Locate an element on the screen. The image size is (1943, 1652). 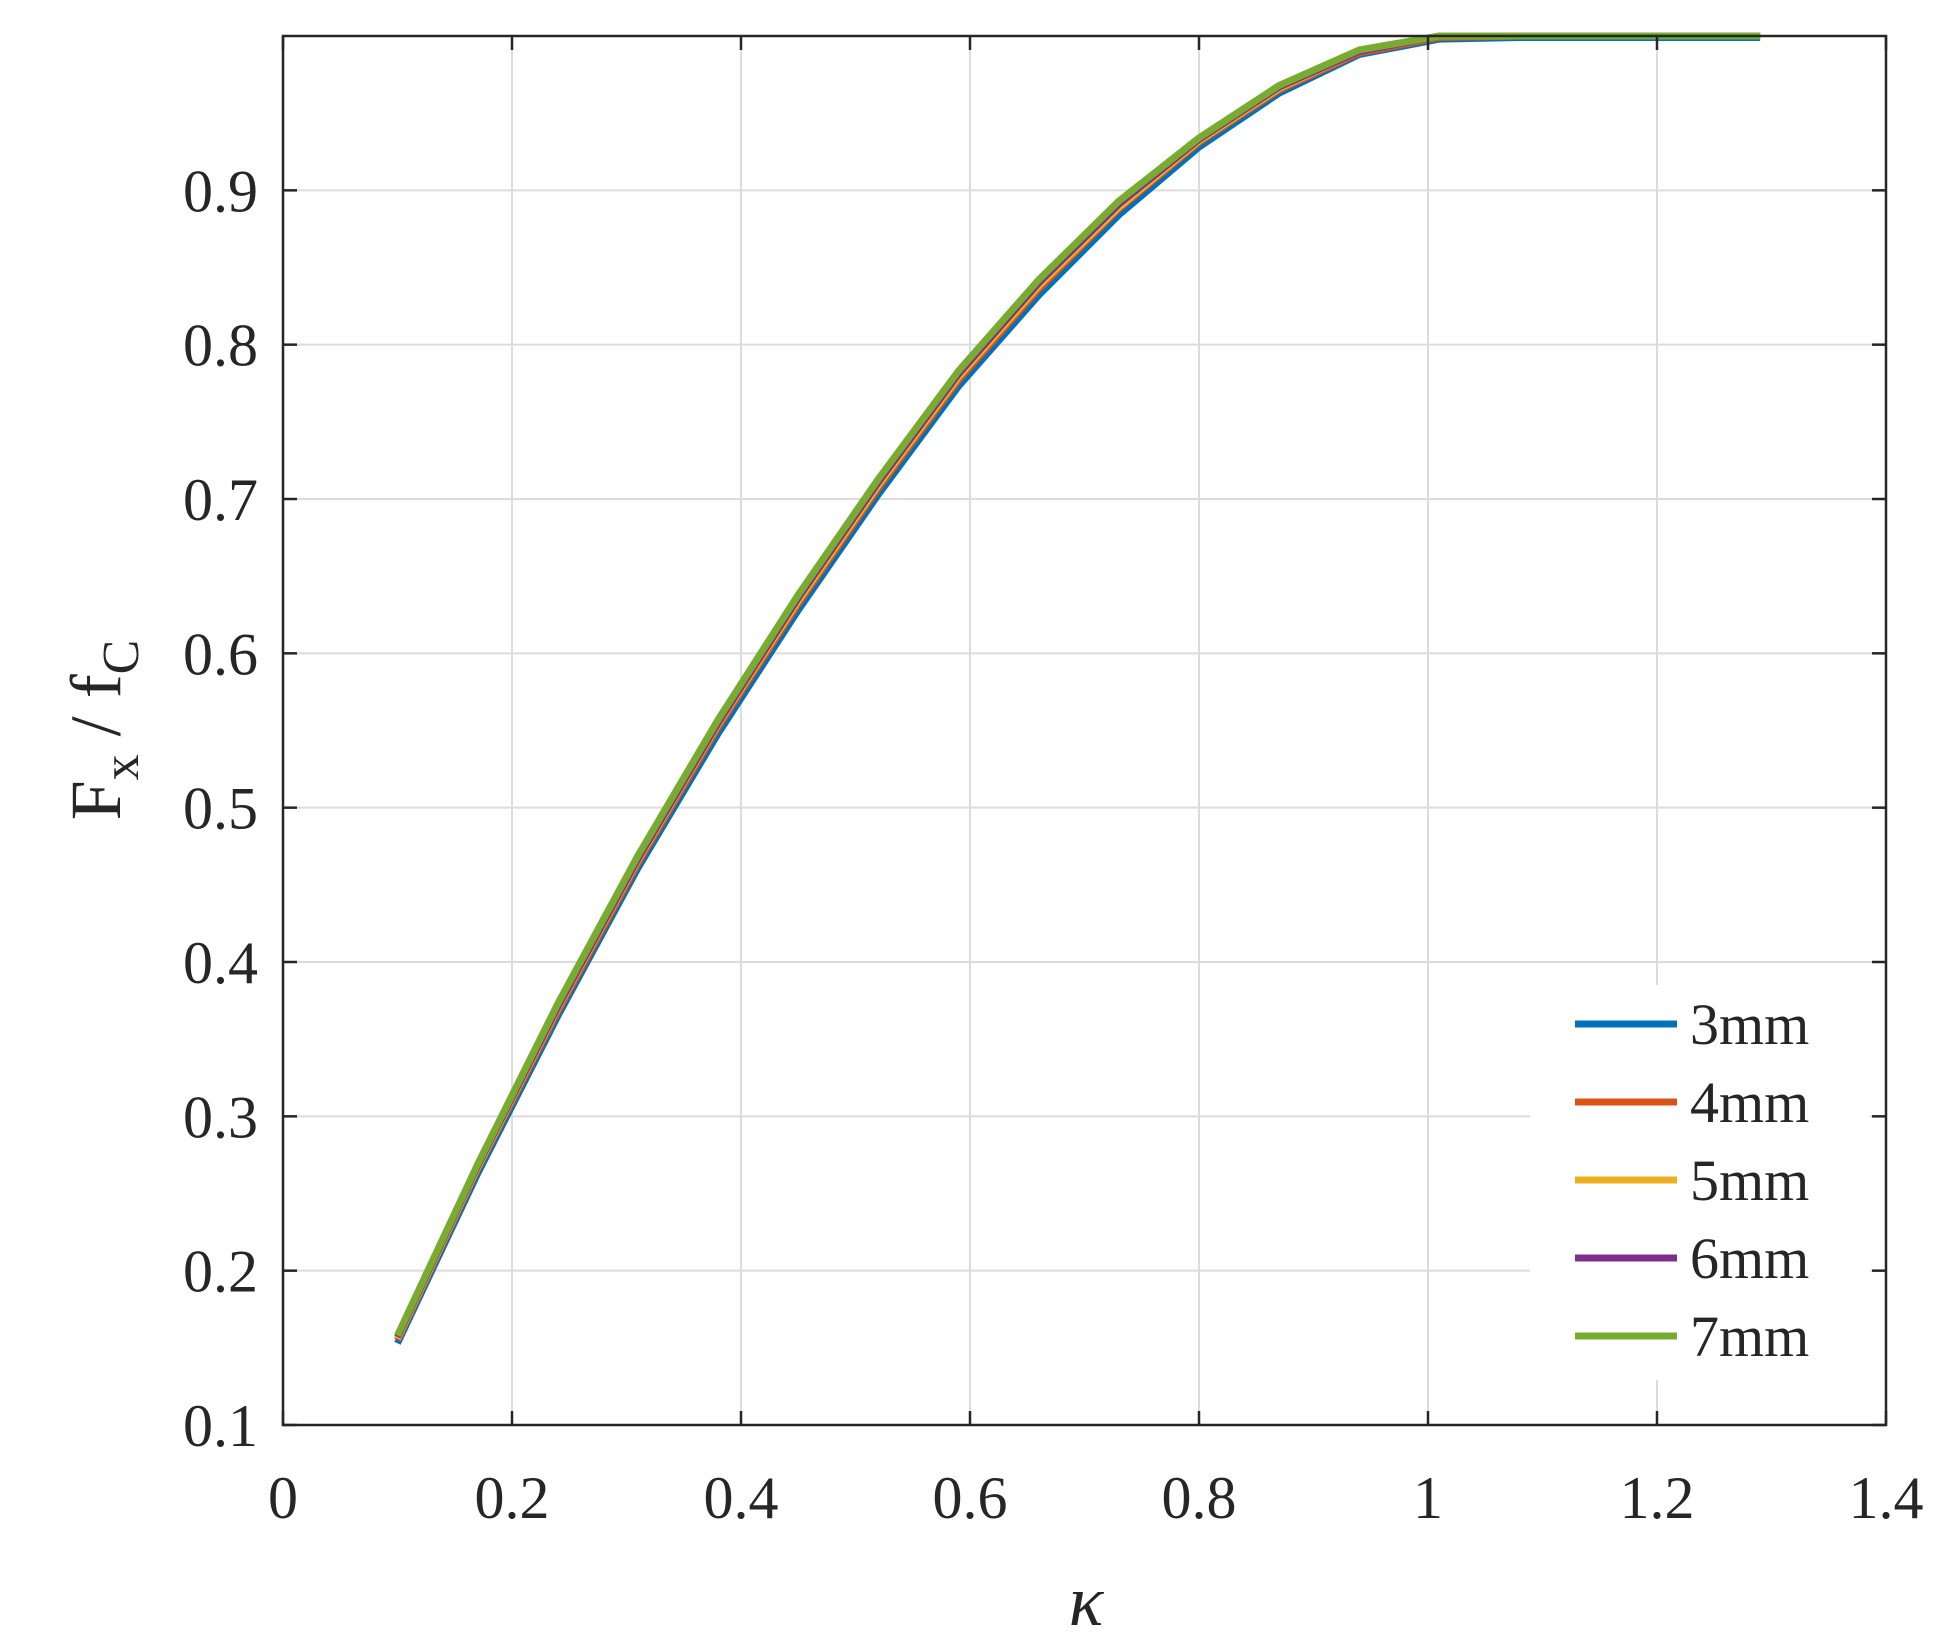
x-tick-label: 0.4 is located at coordinates (741, 1498).